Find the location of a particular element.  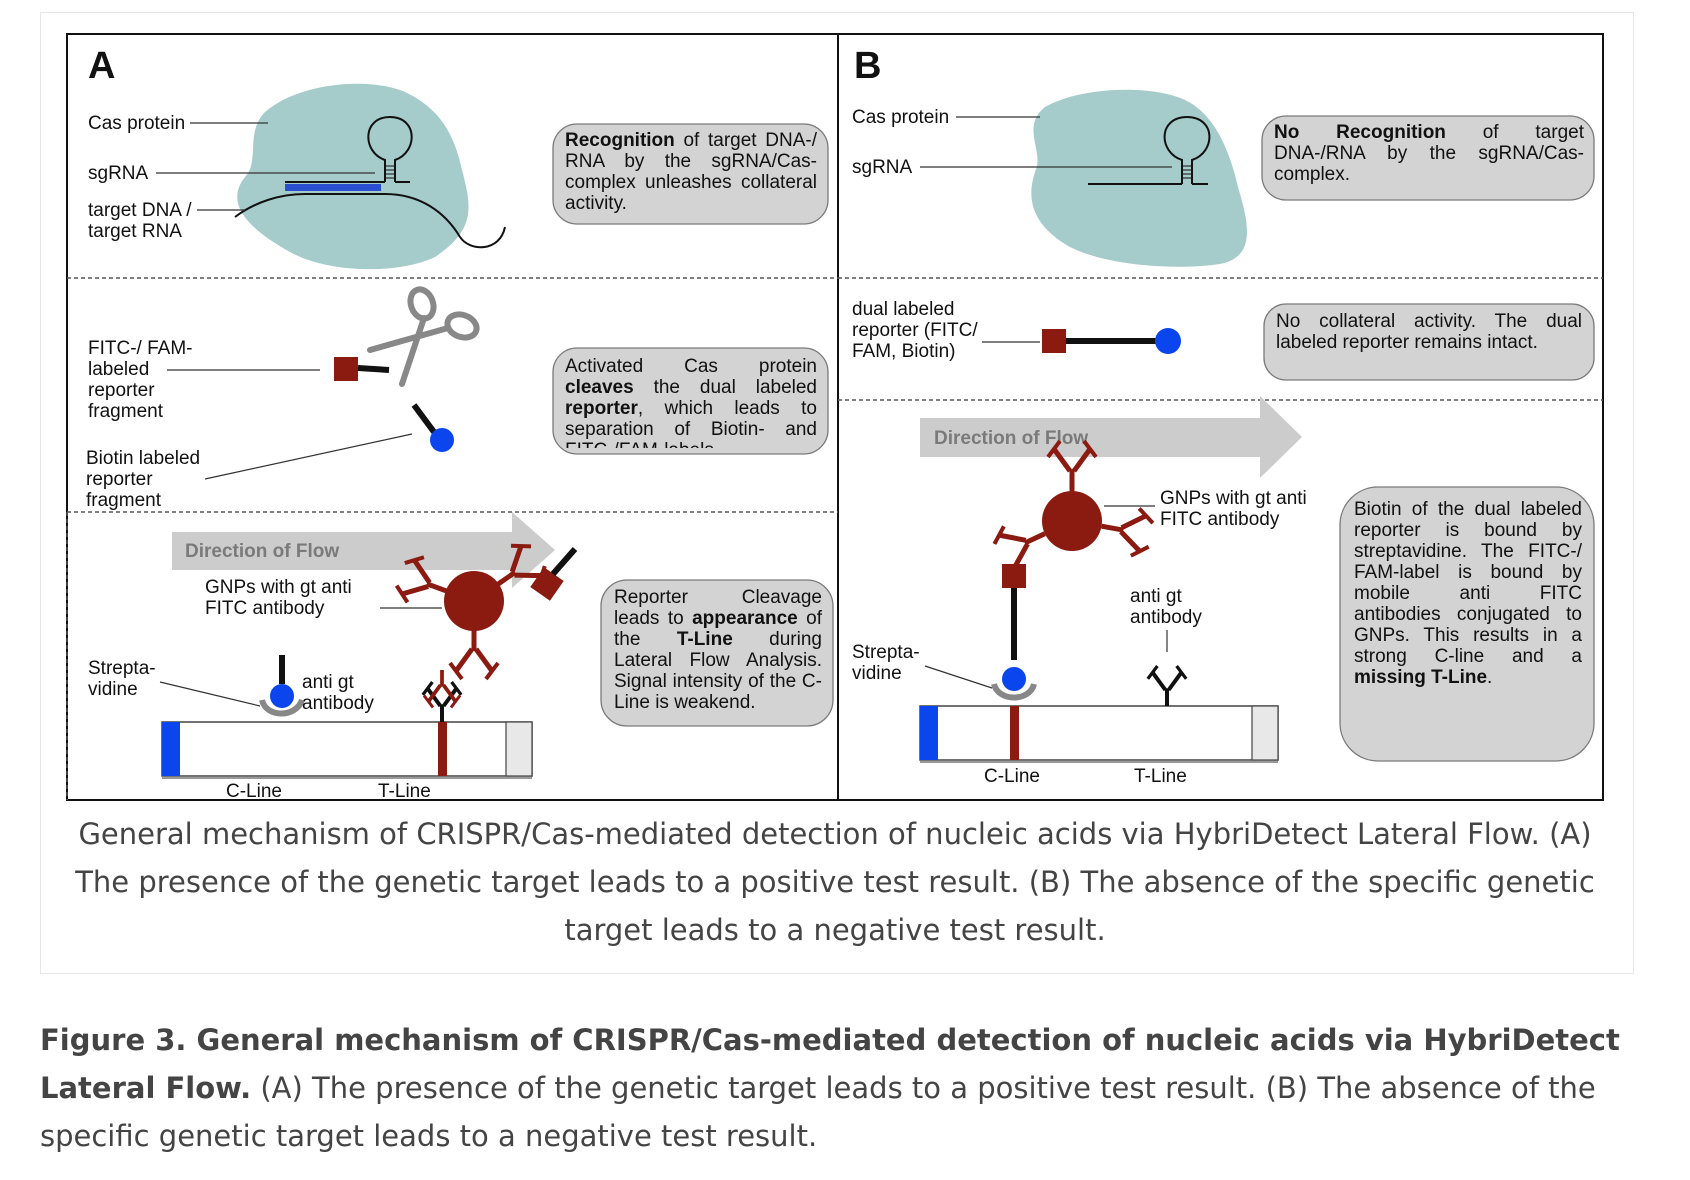

panel-b-letter: B is located at coordinates (867, 66).